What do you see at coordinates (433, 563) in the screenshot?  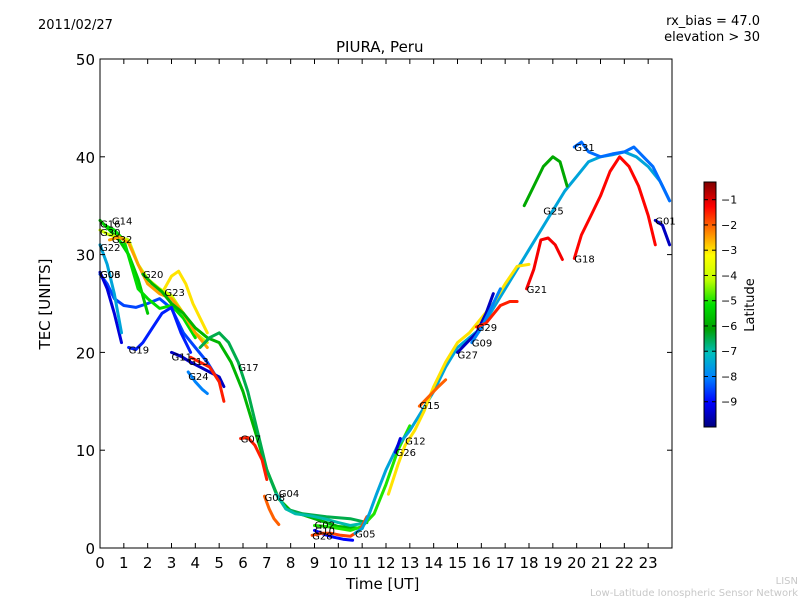 I see `x-tick-label: 14` at bounding box center [433, 563].